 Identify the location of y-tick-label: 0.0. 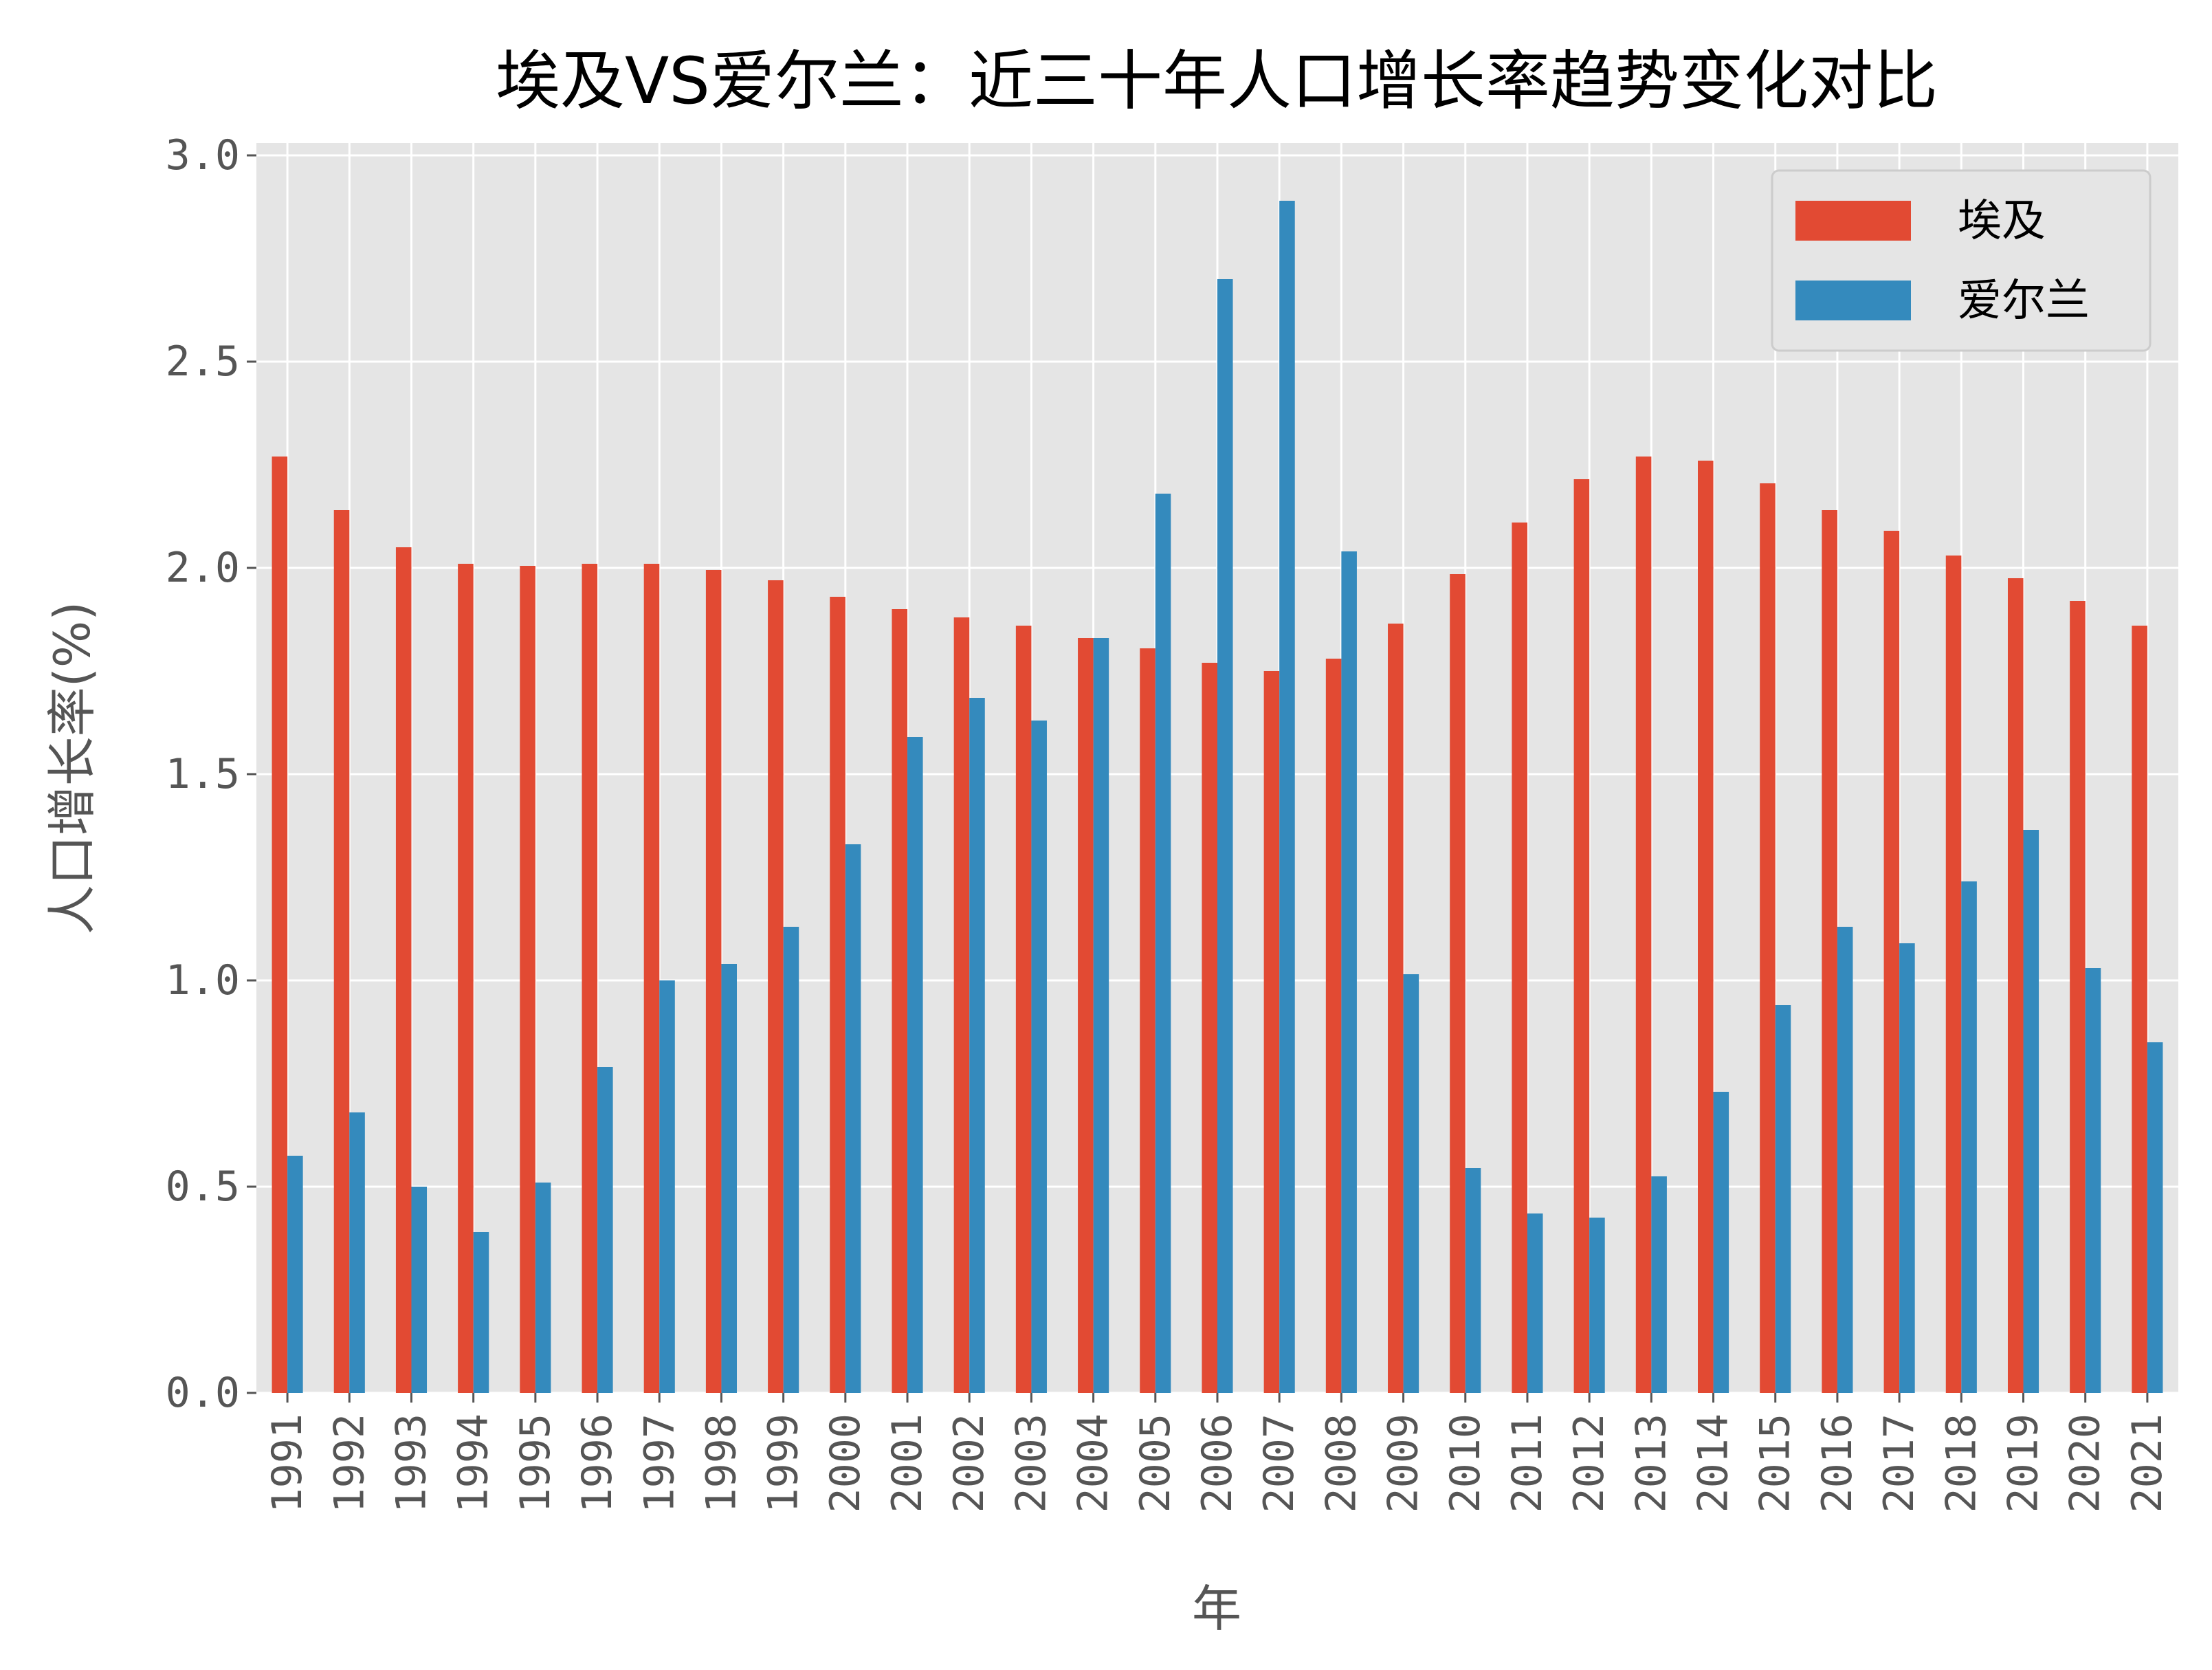
(203, 1393).